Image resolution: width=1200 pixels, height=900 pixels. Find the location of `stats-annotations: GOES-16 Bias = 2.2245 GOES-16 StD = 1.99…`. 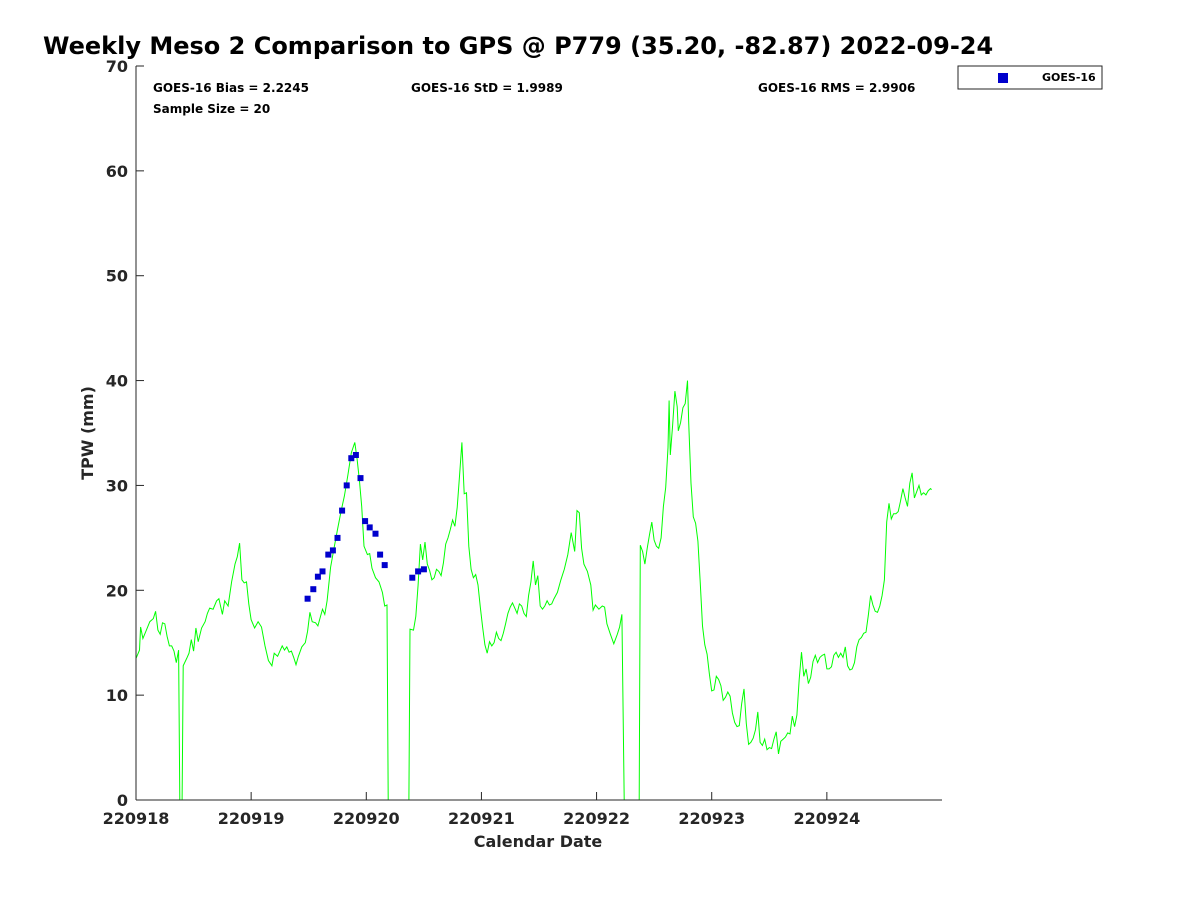

stats-annotations: GOES-16 Bias = 2.2245 GOES-16 StD = 1.99… is located at coordinates (534, 98).